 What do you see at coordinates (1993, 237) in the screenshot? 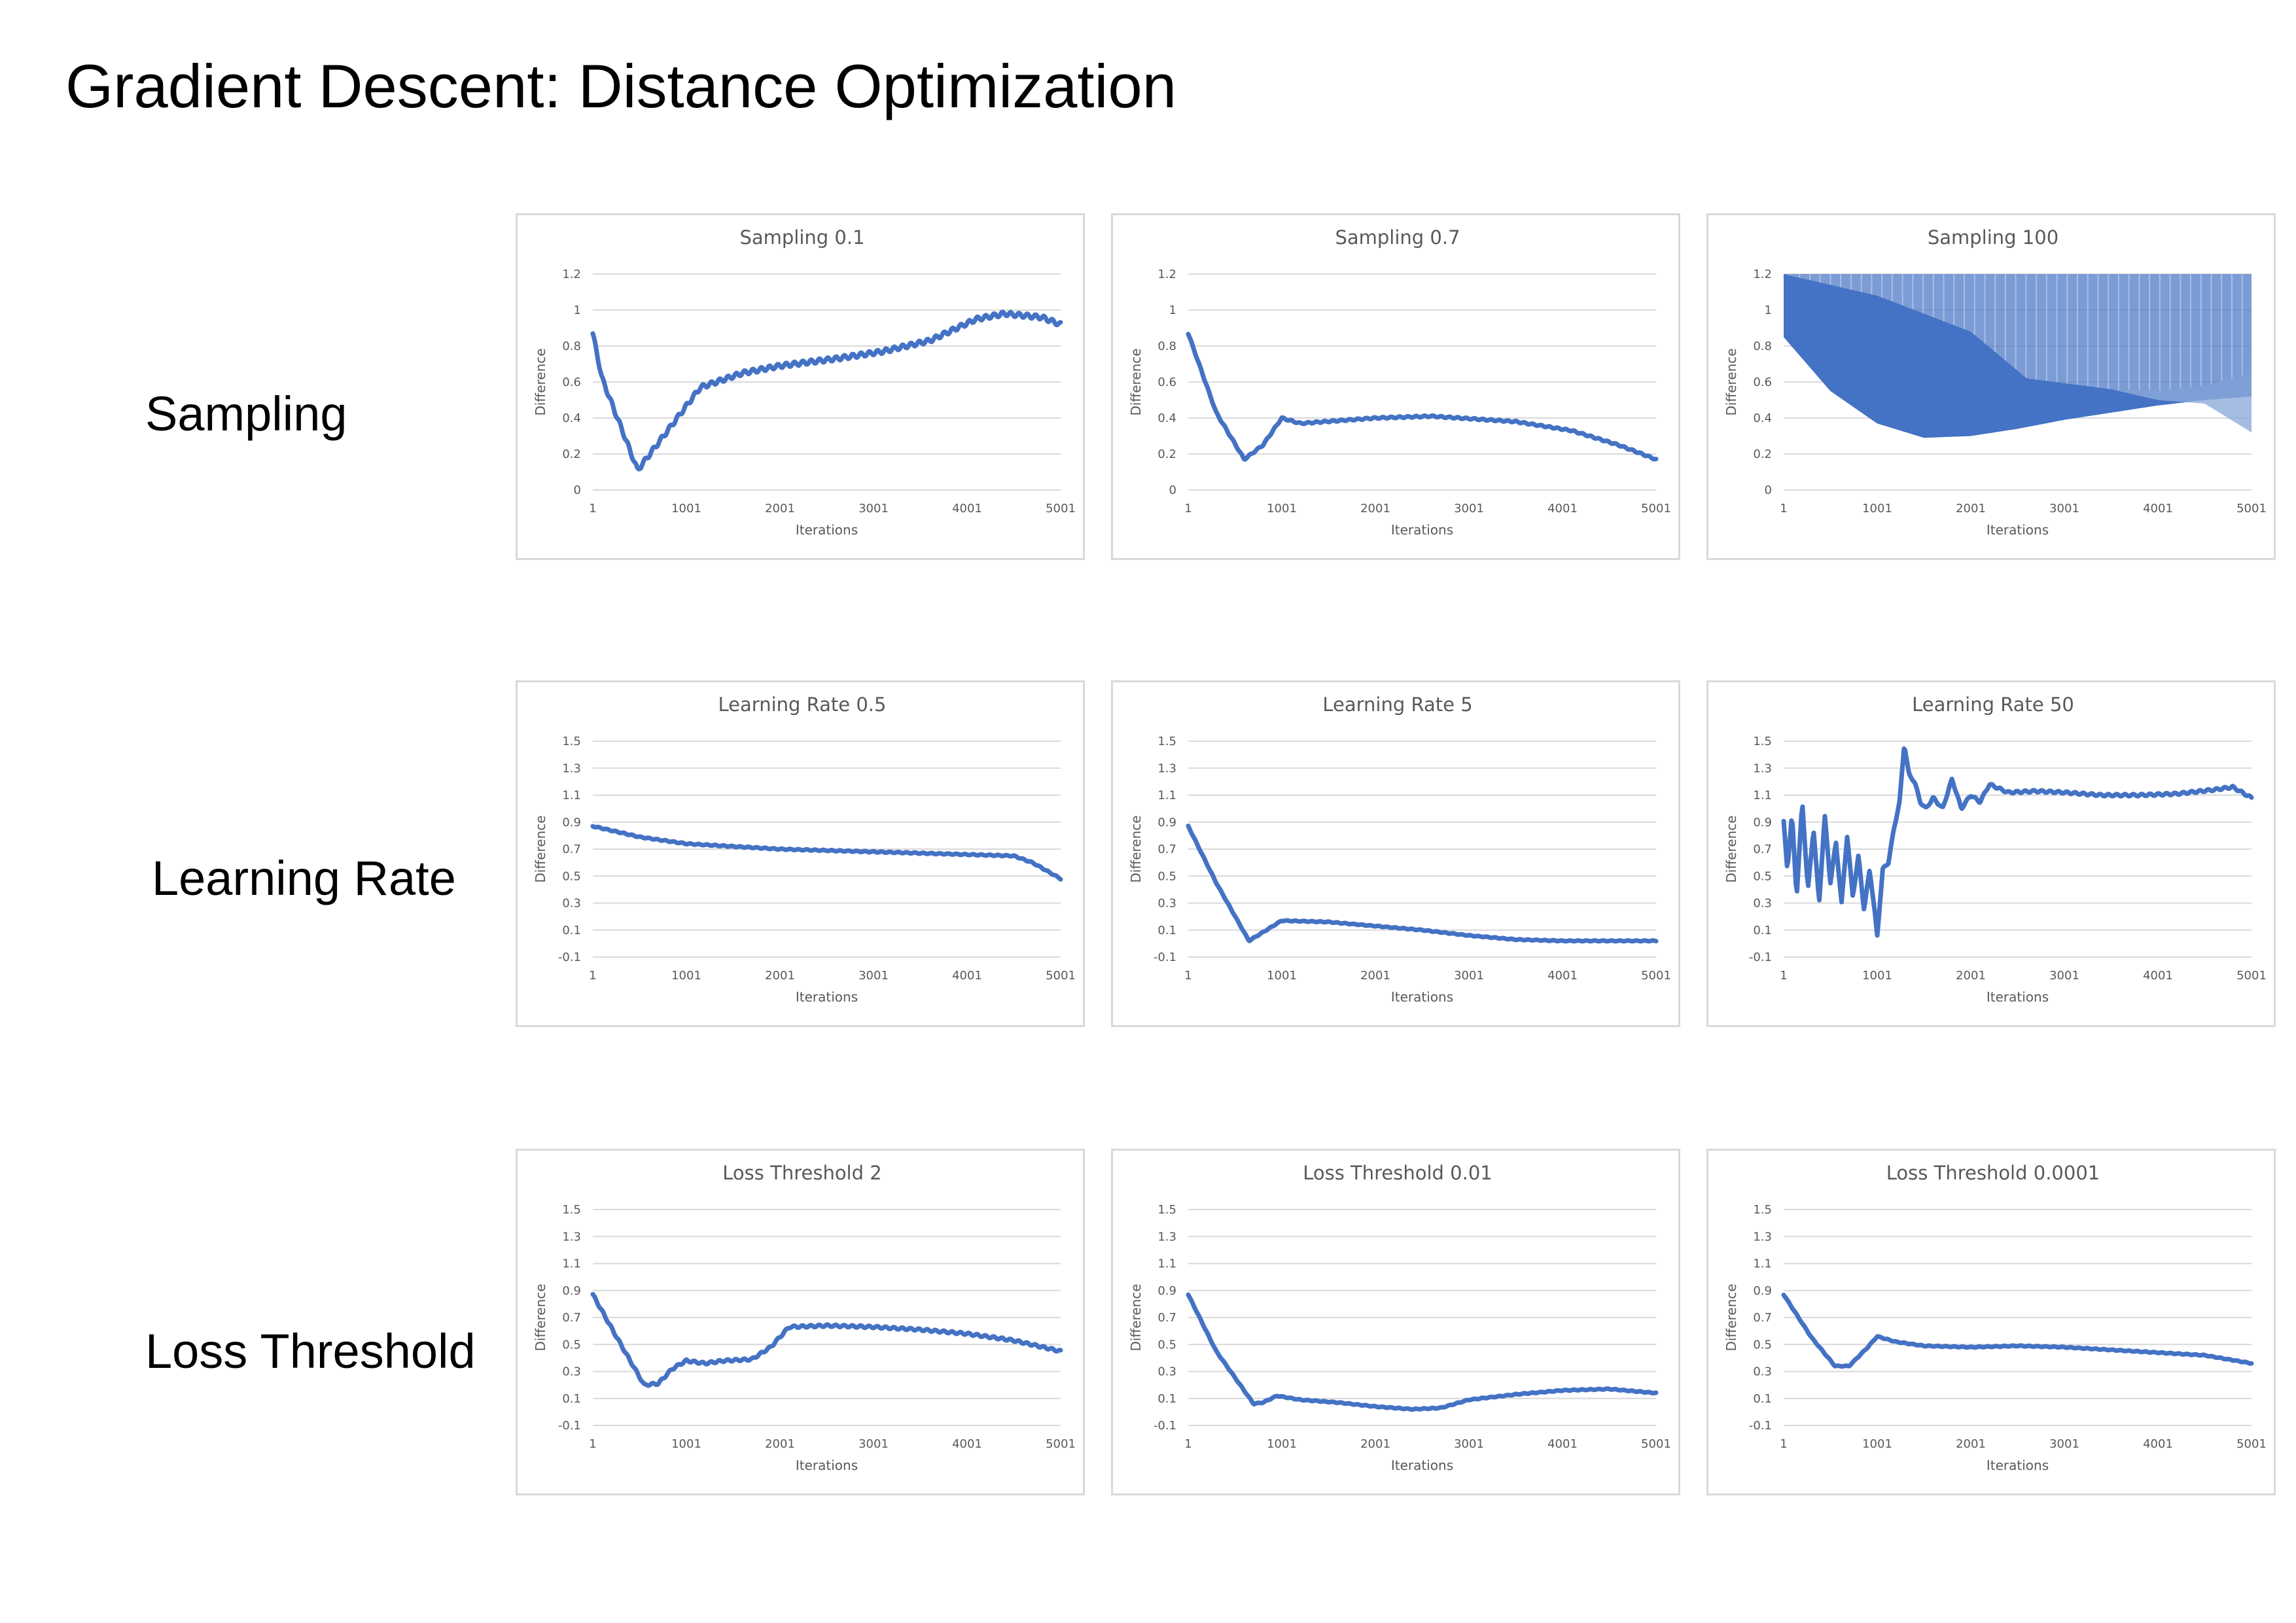
I see `chart-title: Sampling 100` at bounding box center [1993, 237].